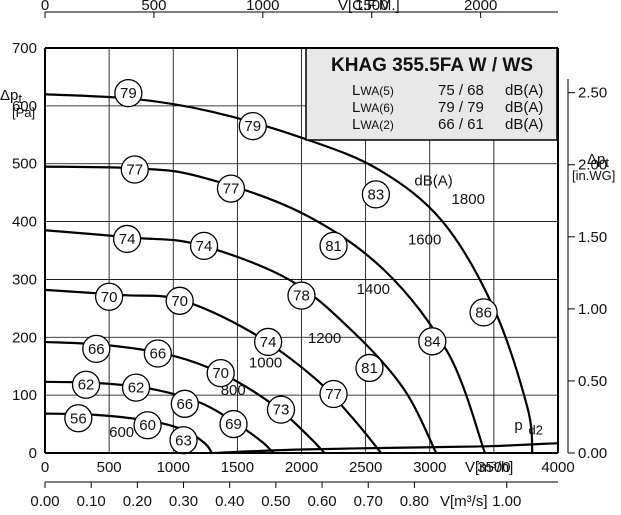 The width and height of the screenshot is (621, 515). I want to click on x-bottom-tick-label: 1000, so click(173, 467).